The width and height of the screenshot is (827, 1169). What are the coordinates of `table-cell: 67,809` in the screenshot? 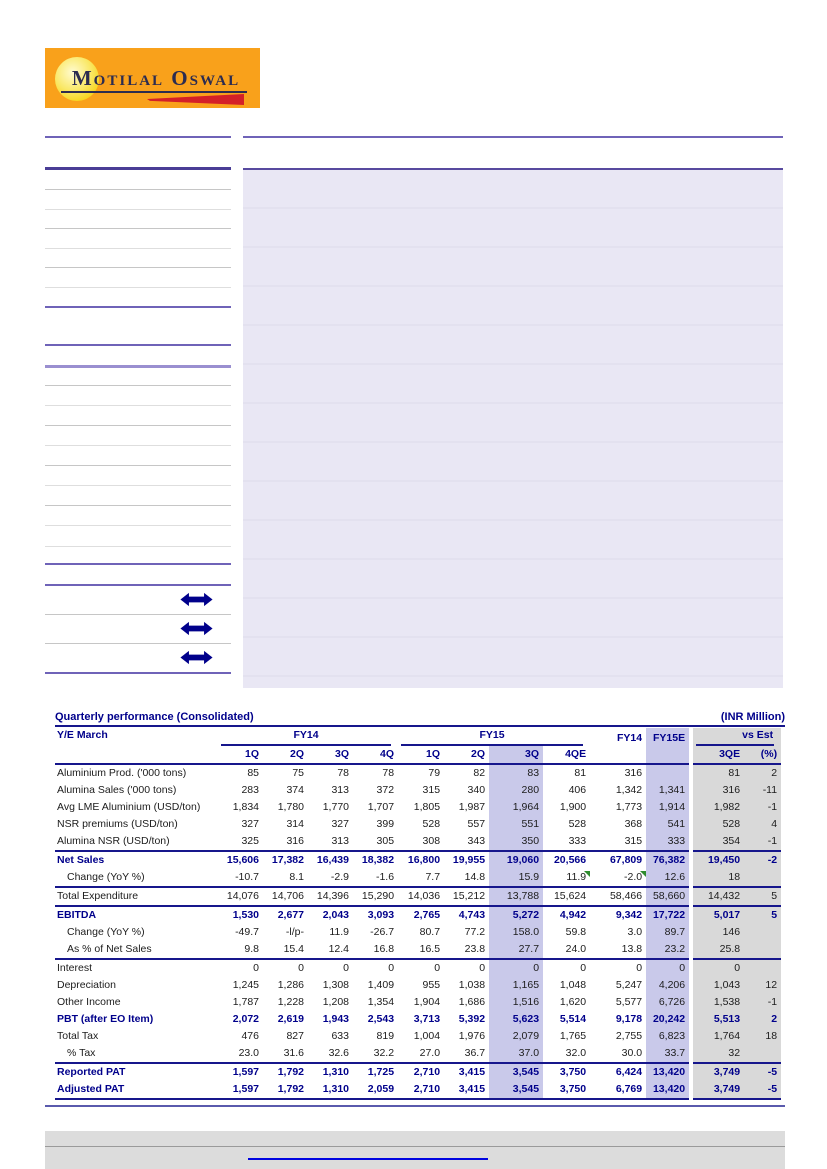 It's located at (618, 859).